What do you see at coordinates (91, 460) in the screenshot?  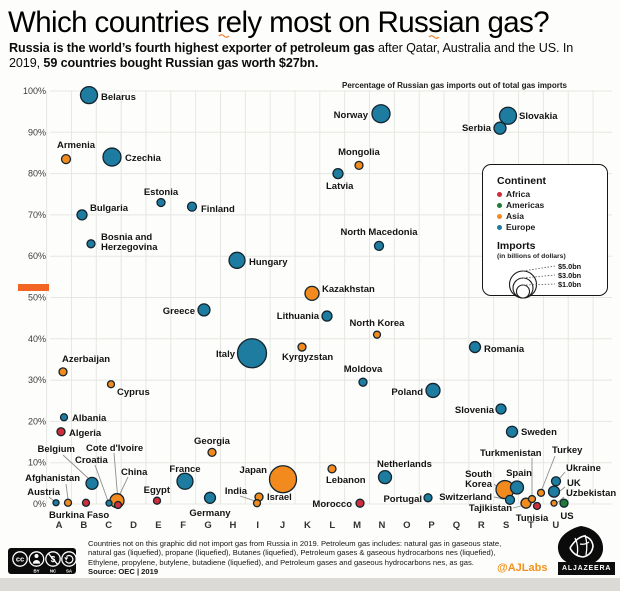 I see `country-label: Croatia` at bounding box center [91, 460].